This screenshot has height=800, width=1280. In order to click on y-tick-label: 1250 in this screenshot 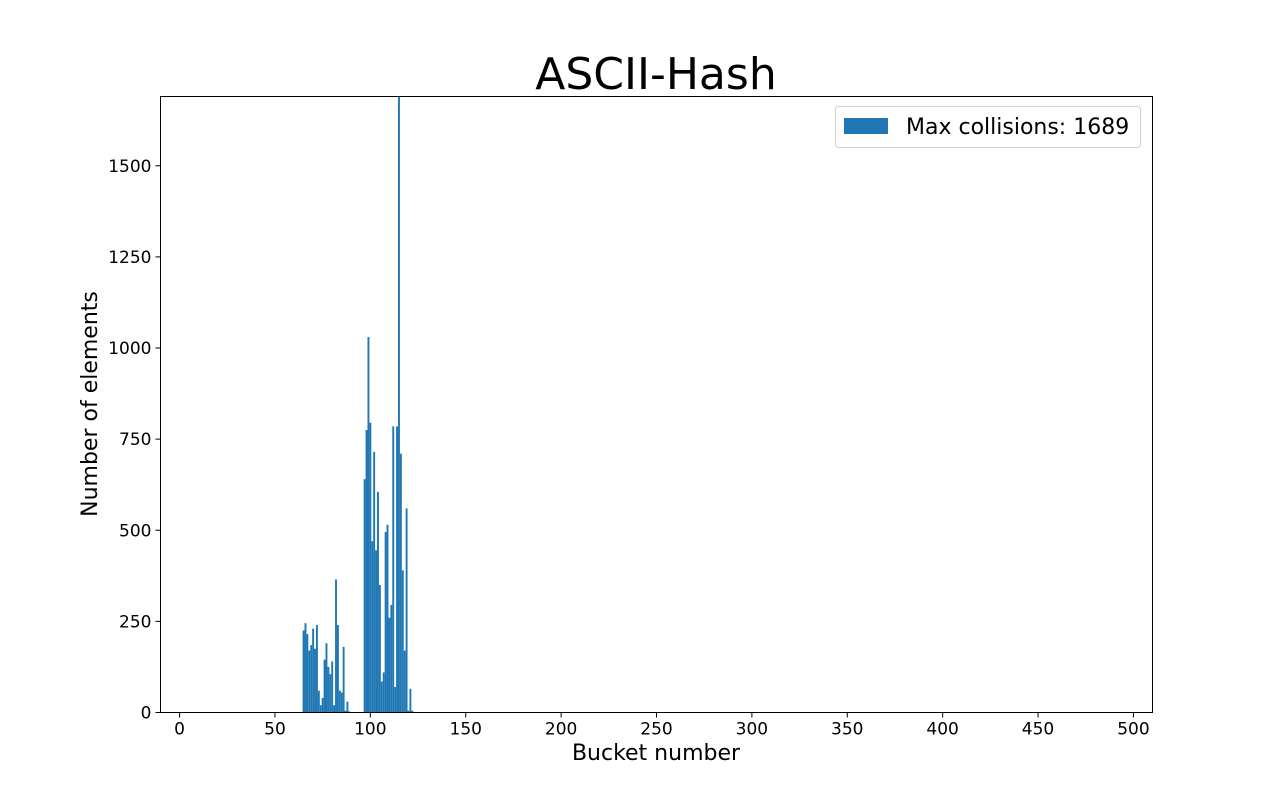, I will do `click(129, 258)`.